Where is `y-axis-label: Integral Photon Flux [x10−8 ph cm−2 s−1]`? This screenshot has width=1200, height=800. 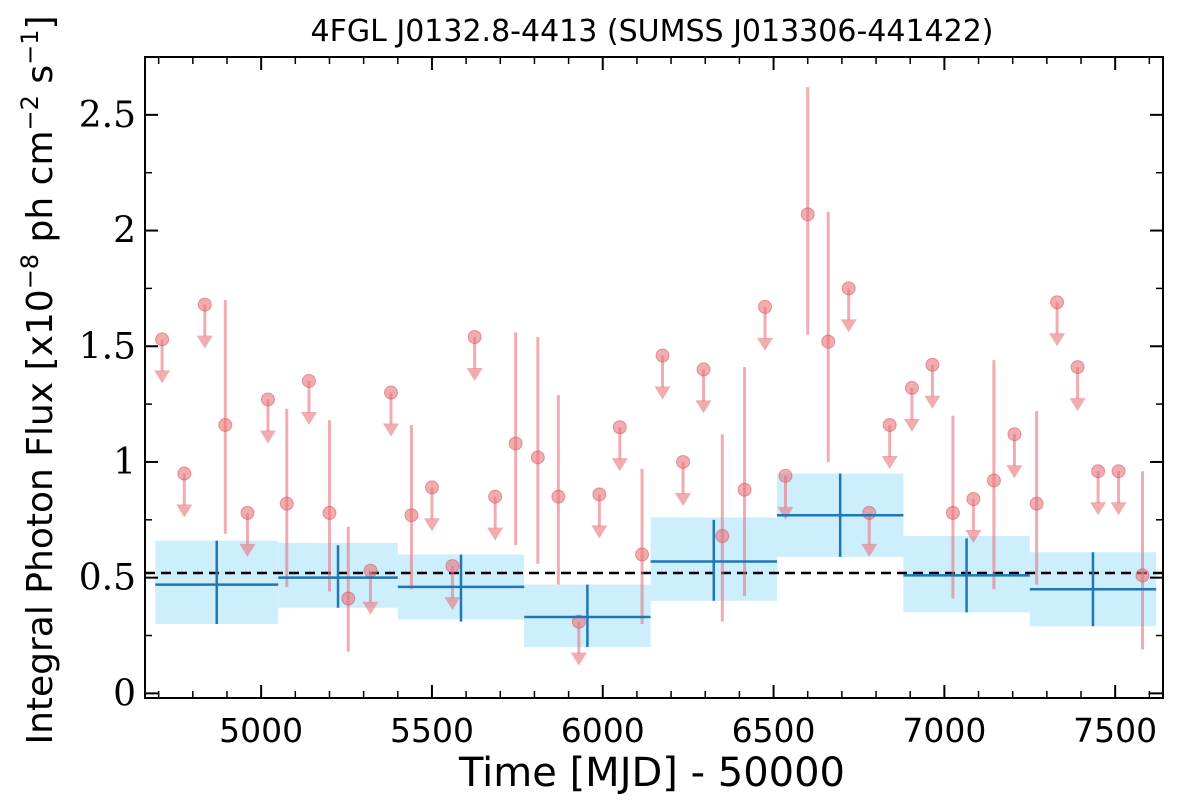 y-axis-label: Integral Photon Flux [x10−8 ph cm−2 s−1] is located at coordinates (38, 379).